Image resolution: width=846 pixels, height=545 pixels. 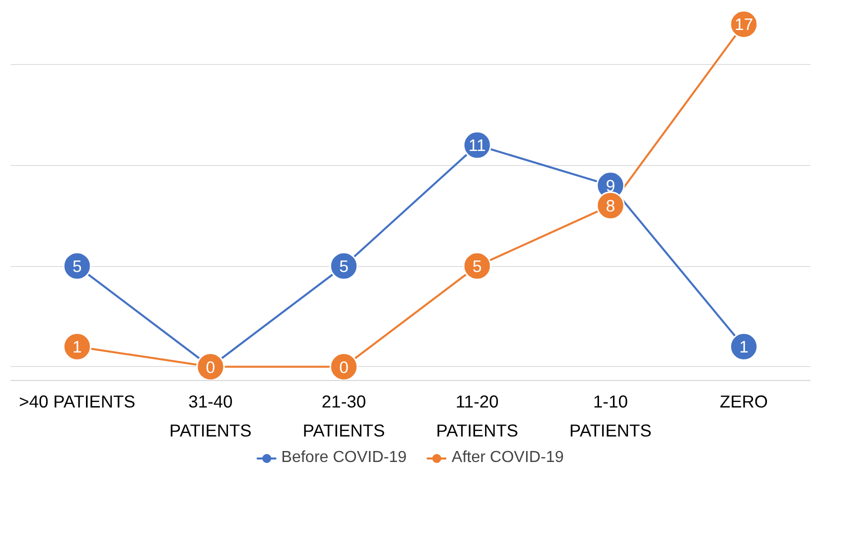 I want to click on category-label: 31-40 PATIENTS, so click(x=210, y=416).